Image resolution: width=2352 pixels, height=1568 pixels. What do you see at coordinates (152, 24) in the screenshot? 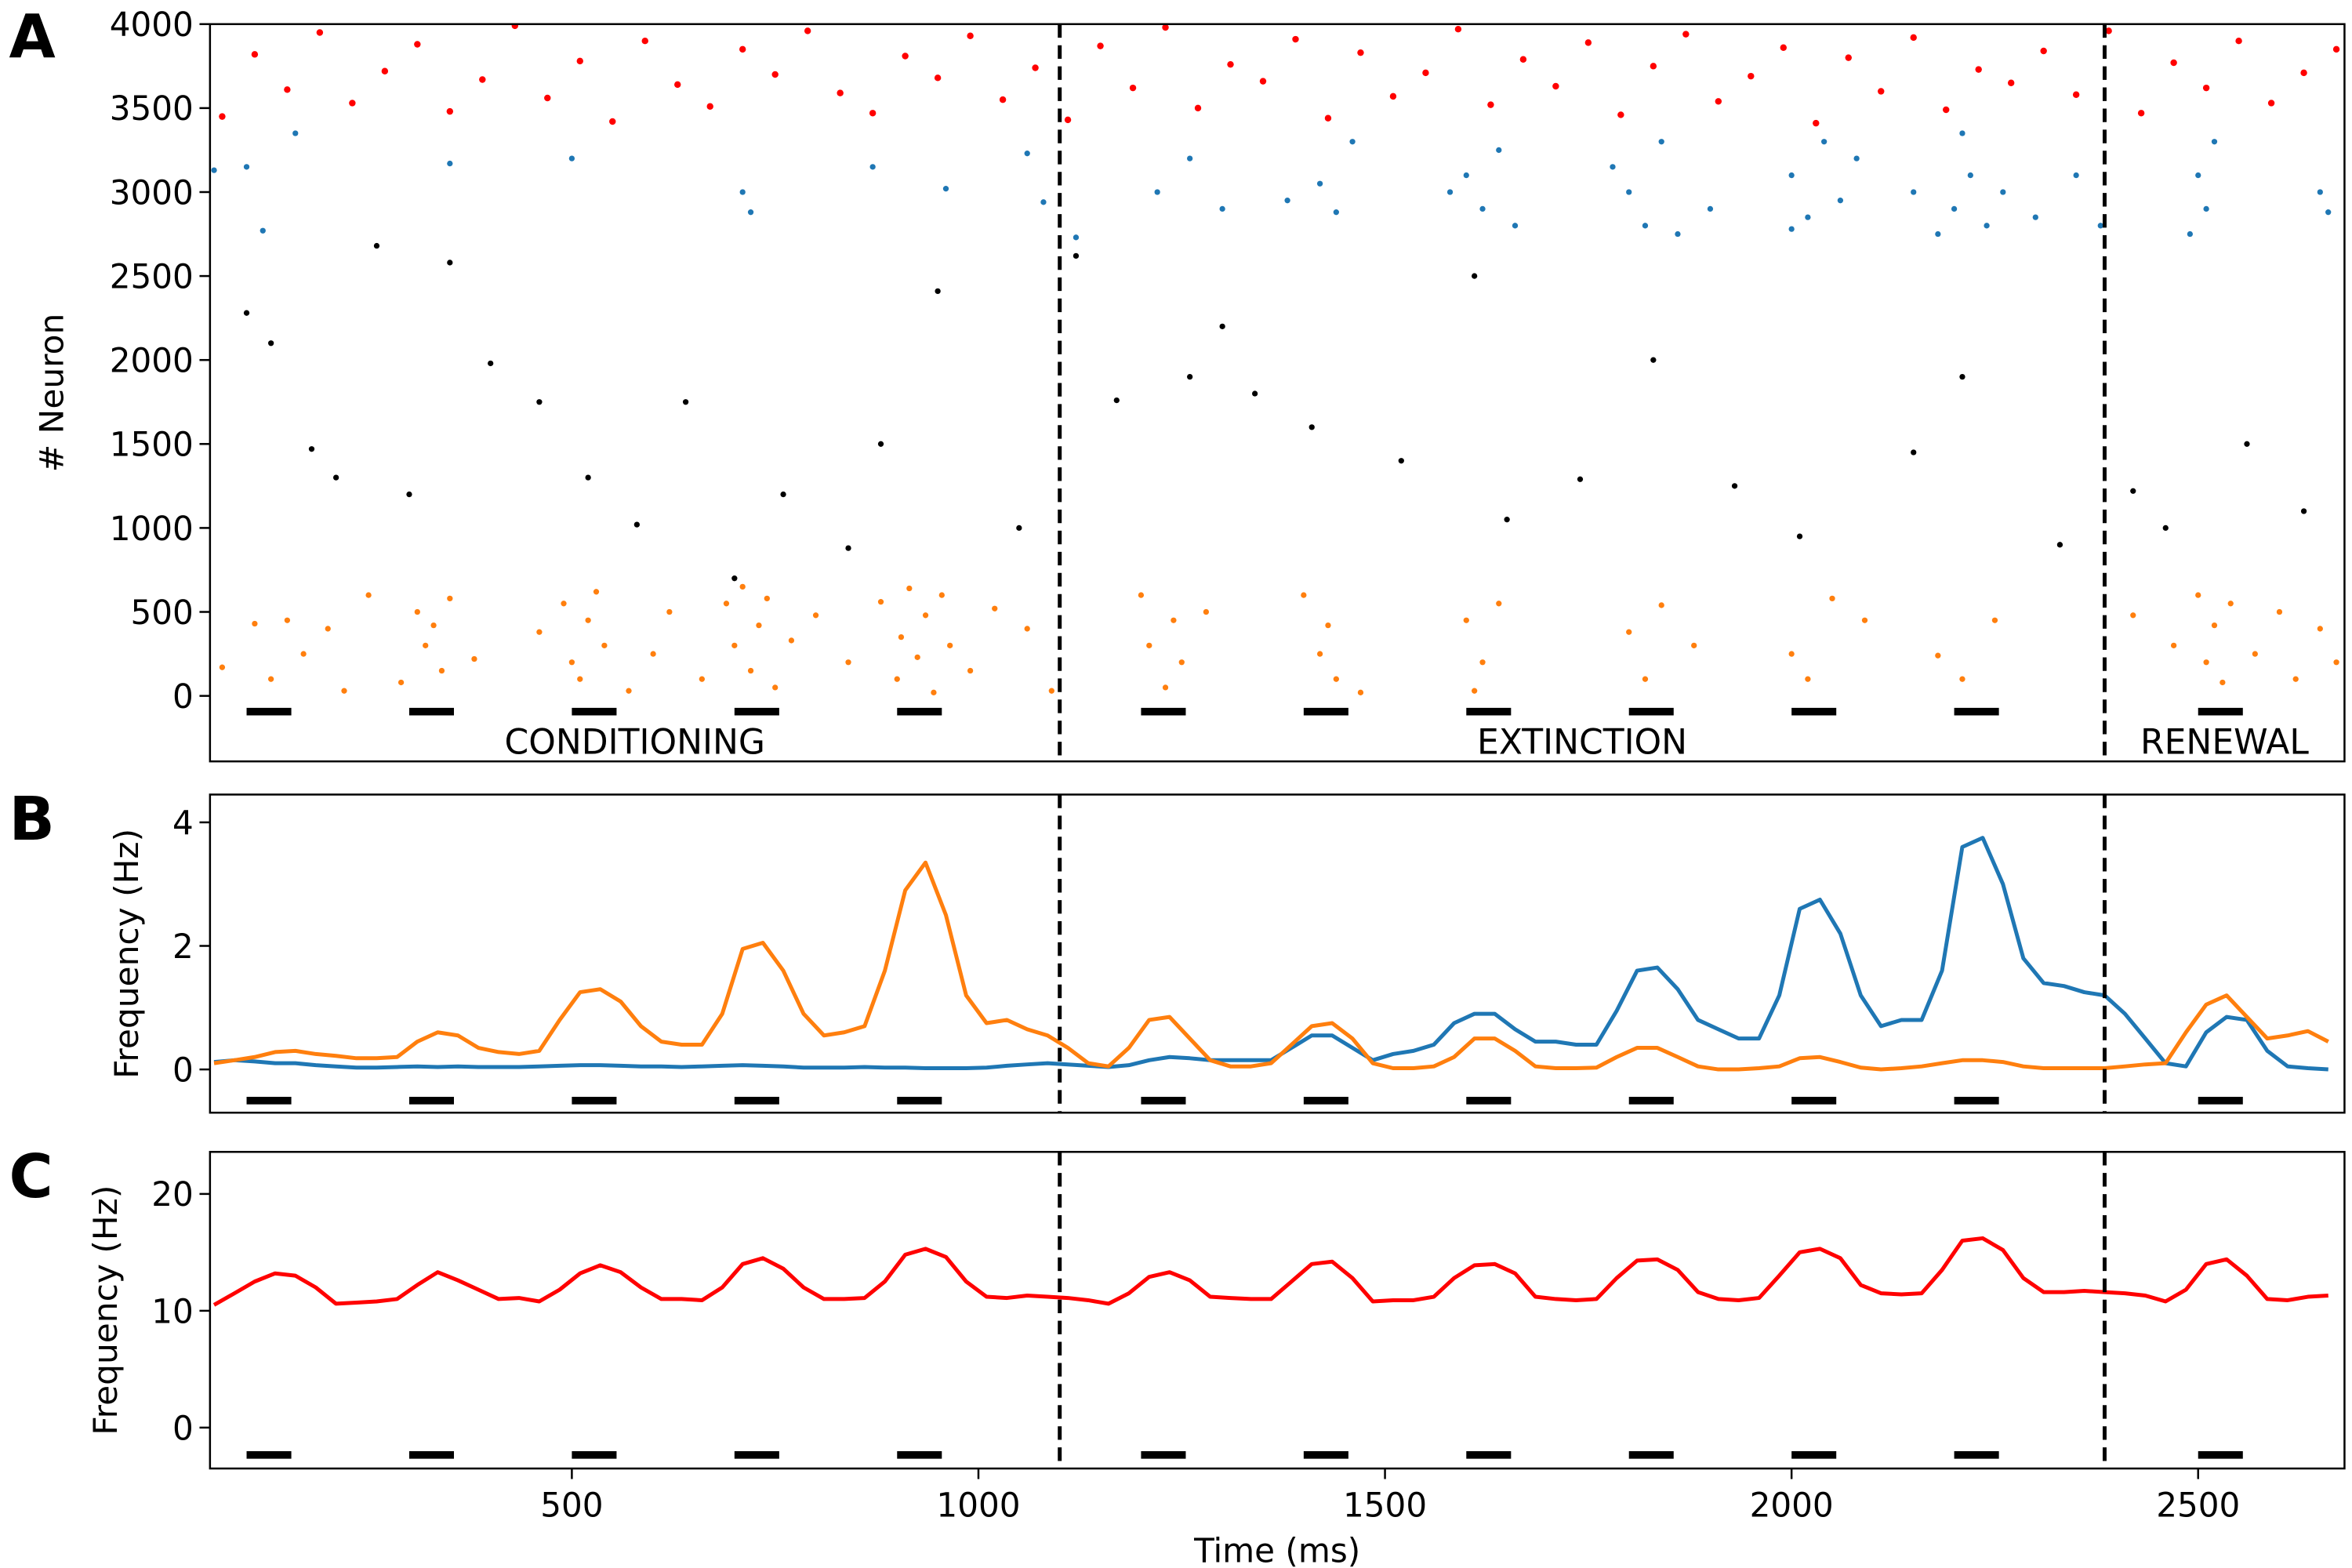
I see `y-tick-label: 4000` at bounding box center [152, 24].